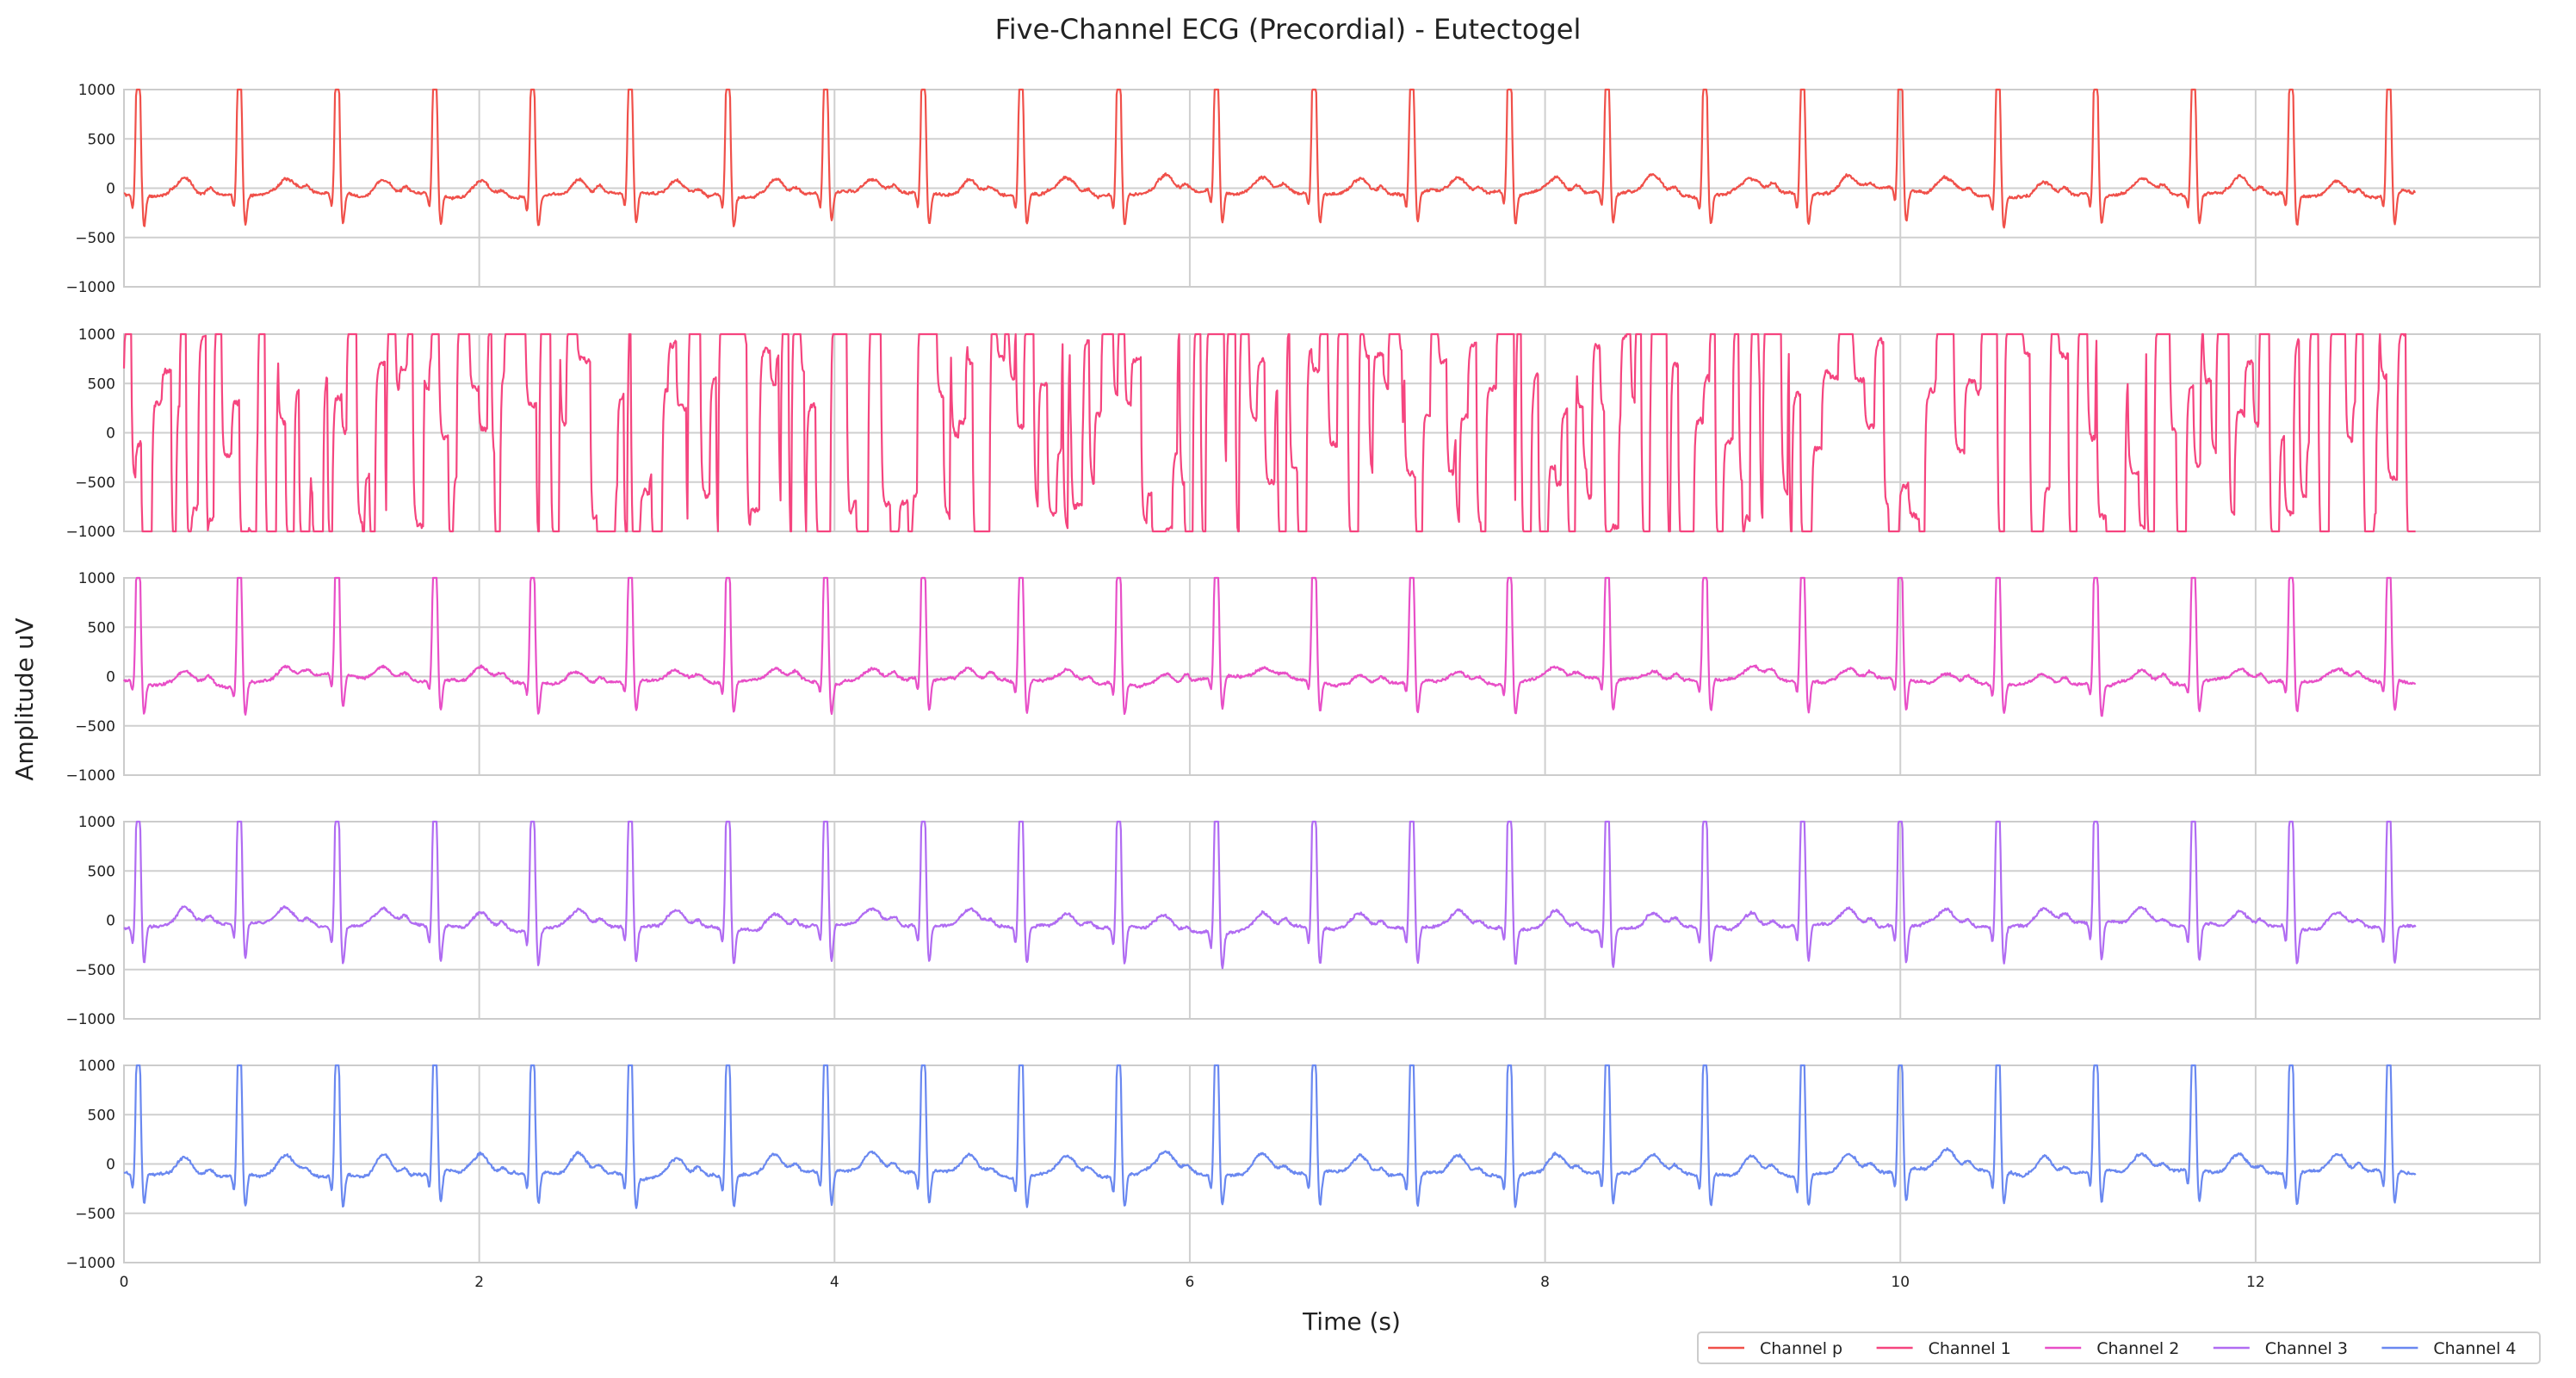 This screenshot has width=2576, height=1378. I want to click on x-tick-label: 8, so click(1545, 1282).